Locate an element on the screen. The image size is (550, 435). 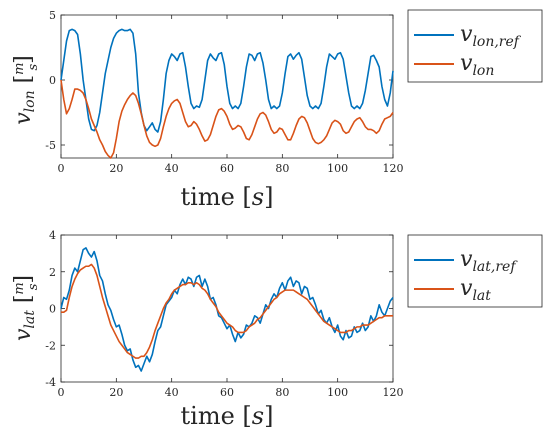
y-axis-label: vlat [ms] is located at coordinates (26, 308).